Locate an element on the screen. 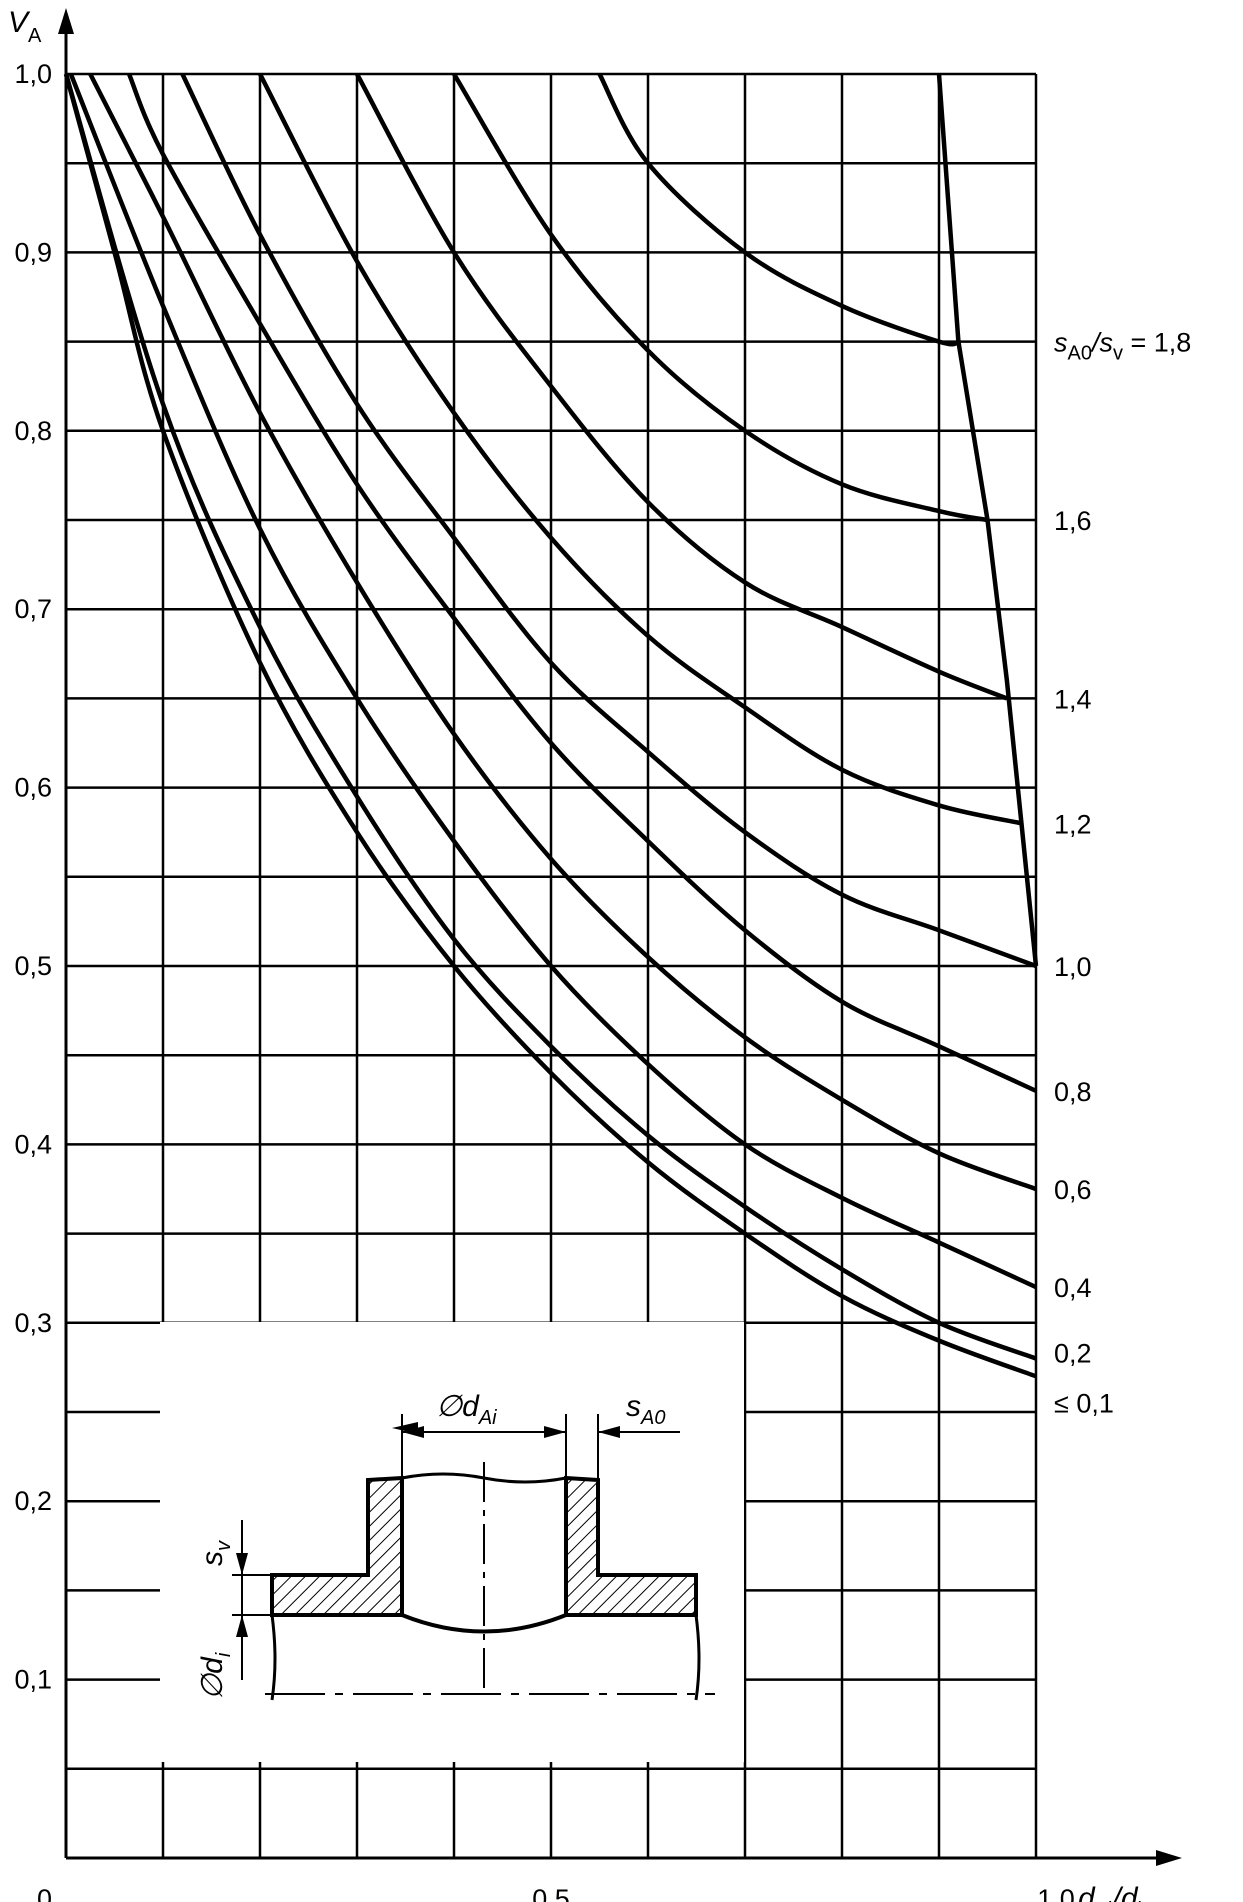 Image resolution: width=1243 pixels, height=1902 pixels. x-axis-label: dAi/di is located at coordinates (1110, 1892).